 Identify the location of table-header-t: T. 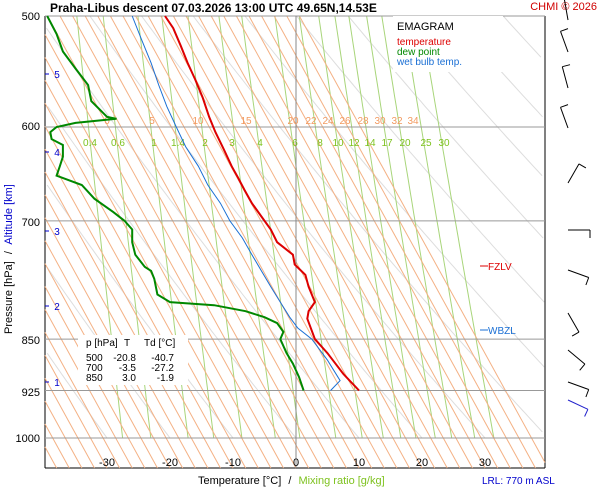
(127, 343).